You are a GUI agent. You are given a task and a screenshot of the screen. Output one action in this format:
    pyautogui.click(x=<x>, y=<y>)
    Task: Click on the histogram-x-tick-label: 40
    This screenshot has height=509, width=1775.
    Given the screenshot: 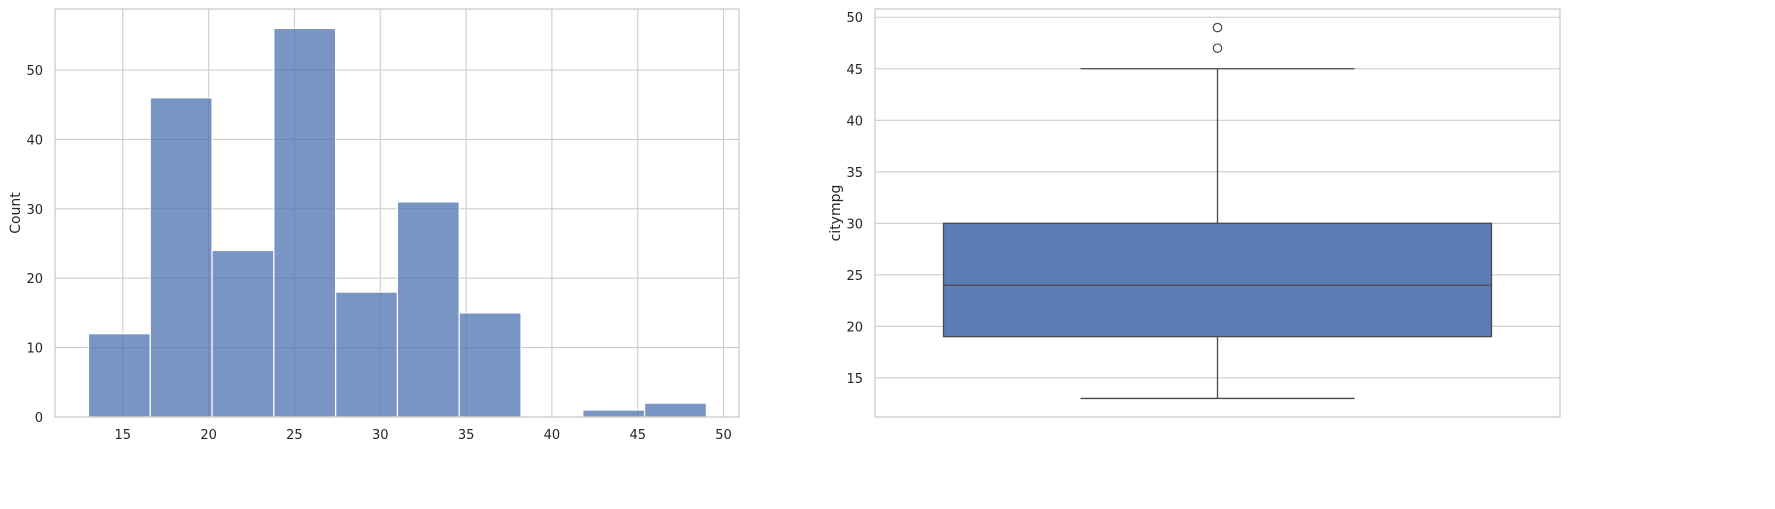 What is the action you would take?
    pyautogui.click(x=552, y=435)
    